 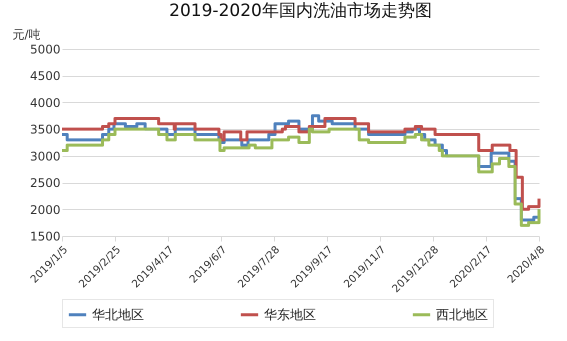 I want to click on legend-label: 华北地区, so click(x=118, y=315).